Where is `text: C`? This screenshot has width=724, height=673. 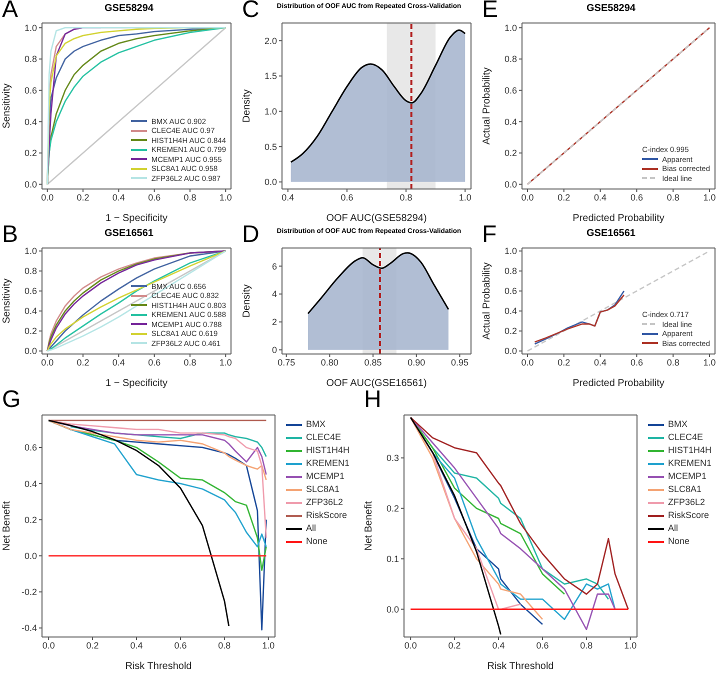 text: C is located at coordinates (251, 12).